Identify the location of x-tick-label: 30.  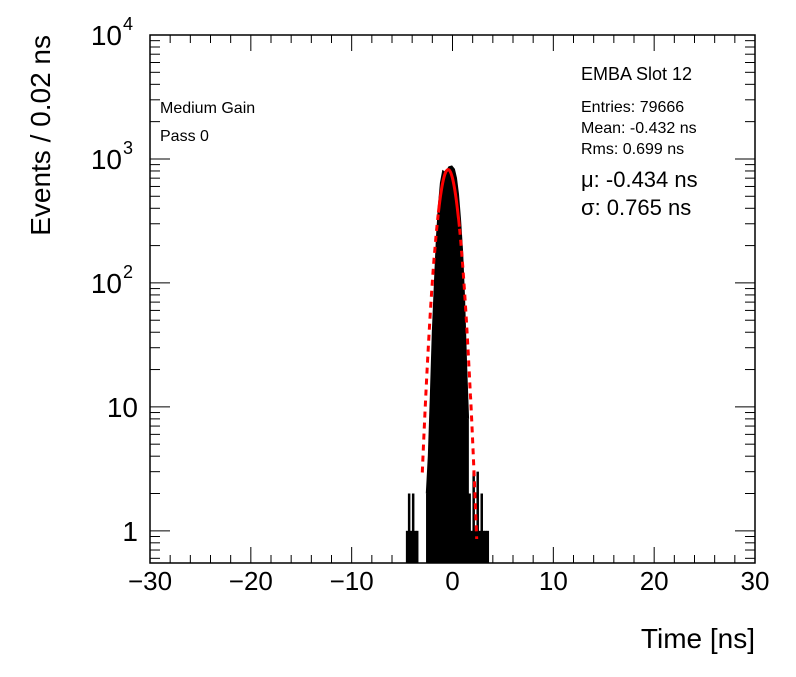
(755, 581).